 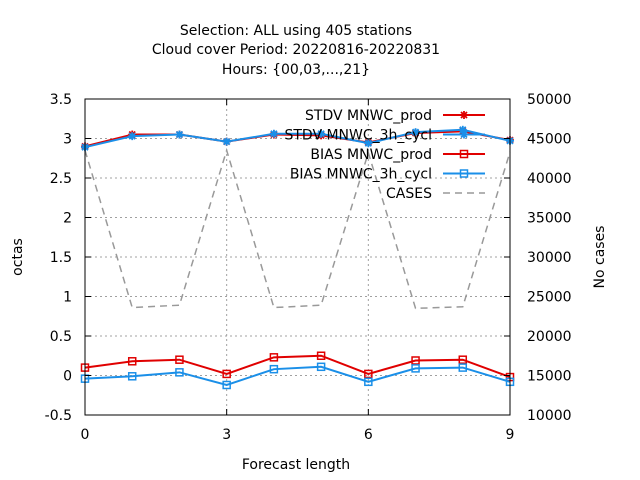 I want to click on legend-label: STDV MNWC_3h_cycl, so click(x=358, y=136).